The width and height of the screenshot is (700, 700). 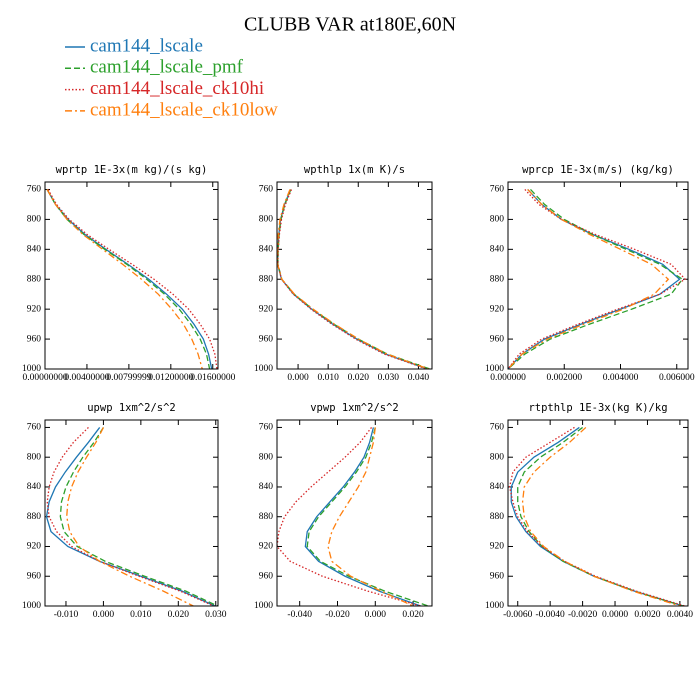 I want to click on legend-label: cam144_lscale_ck10low, so click(x=184, y=109).